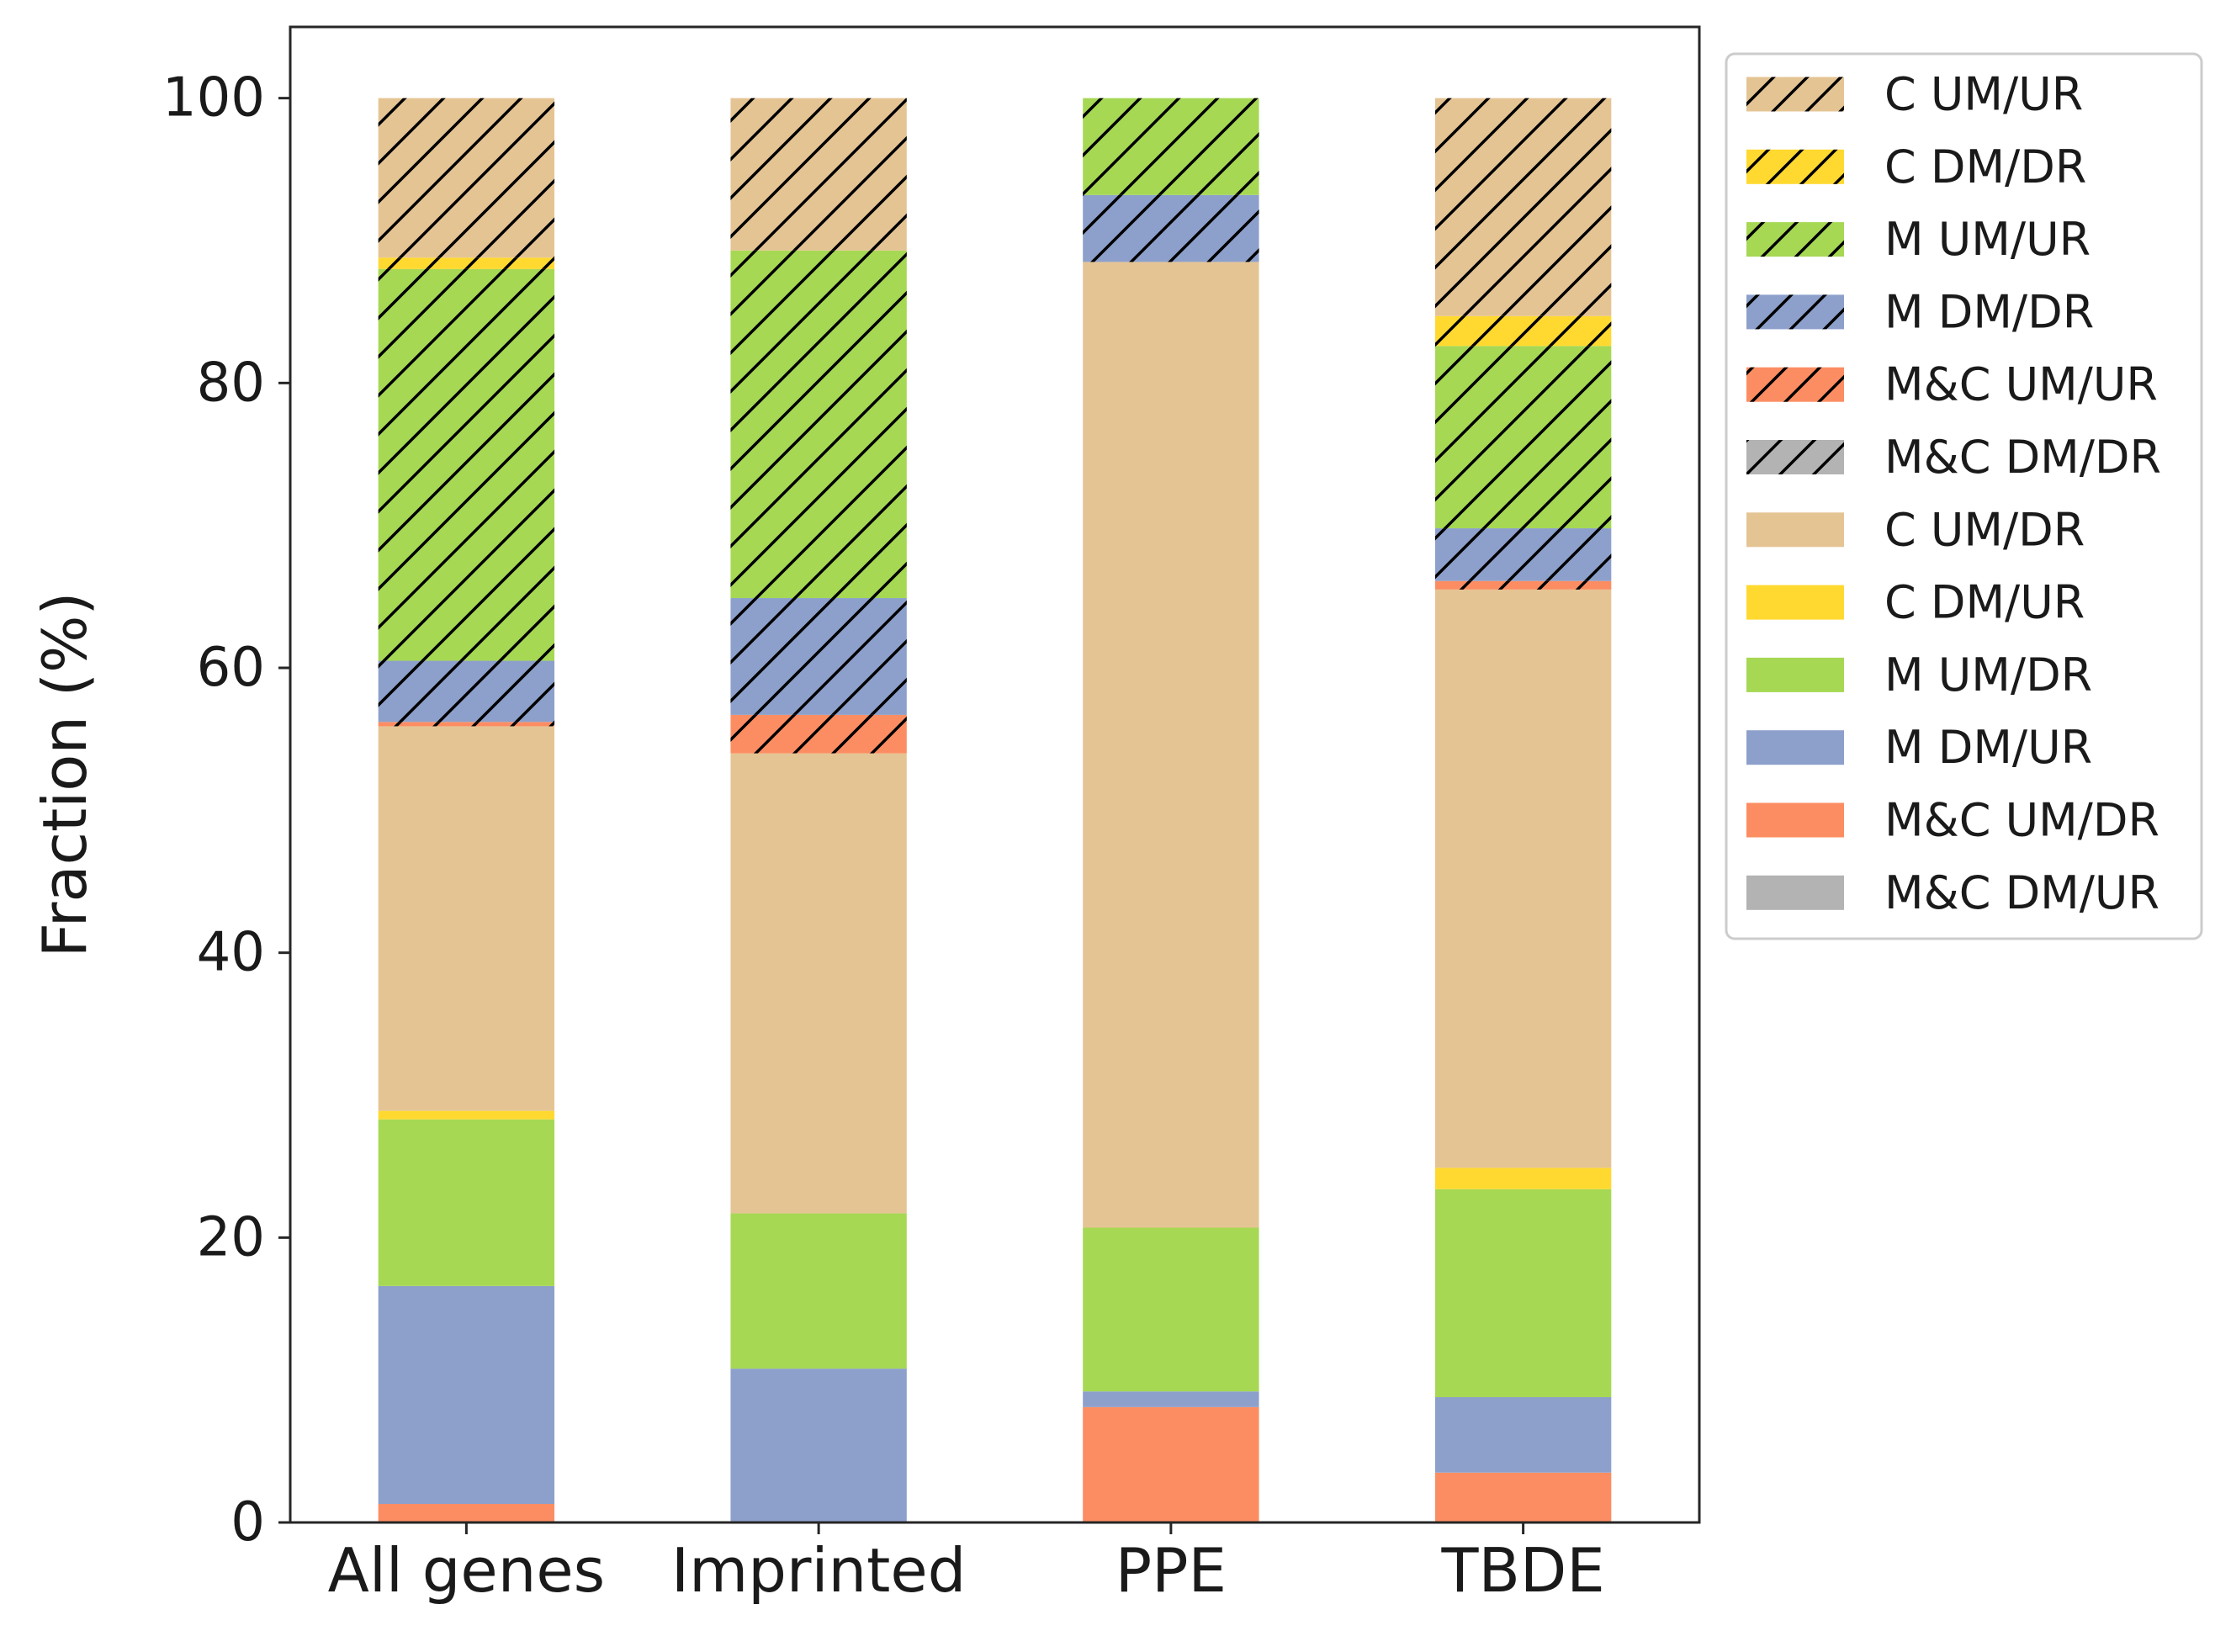 The width and height of the screenshot is (2231, 1652). I want to click on bar-hatch-ppe-m-um-ur, so click(1171, 146).